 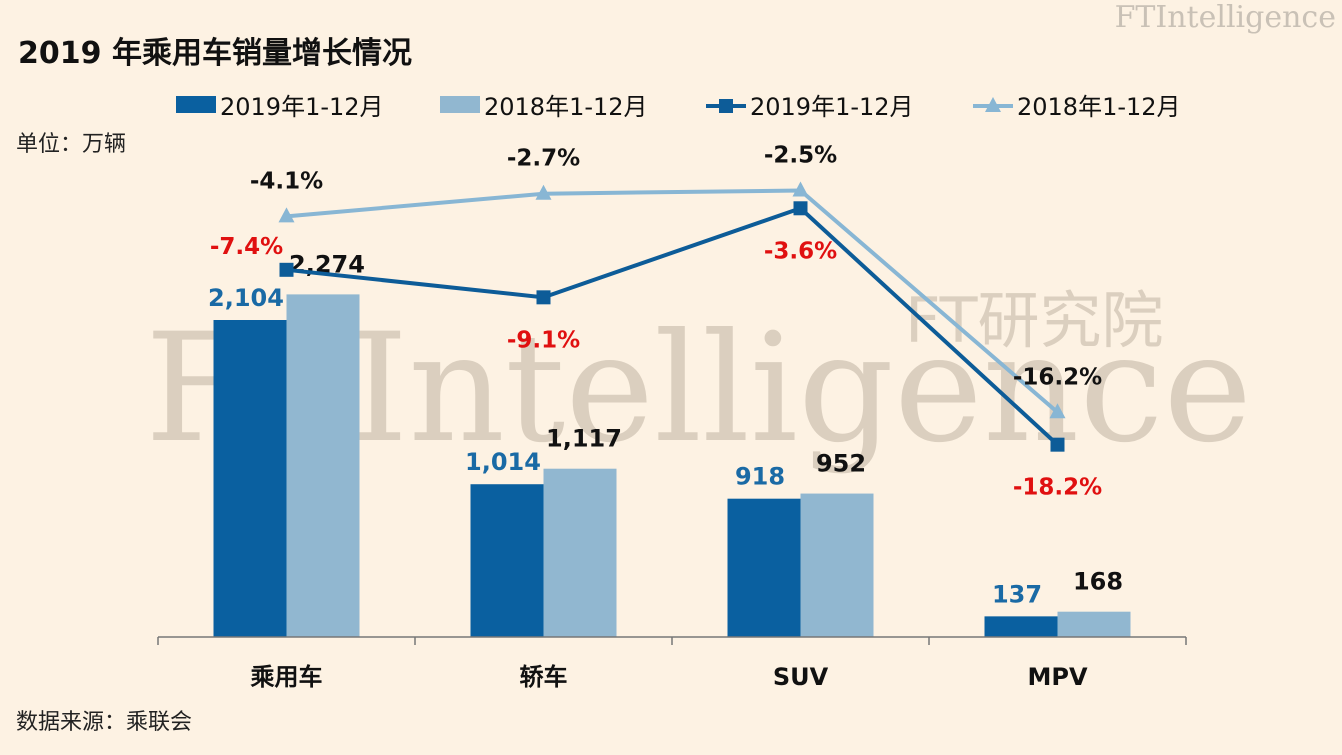 I want to click on bar-value-2019: 1,014, so click(x=503, y=462).